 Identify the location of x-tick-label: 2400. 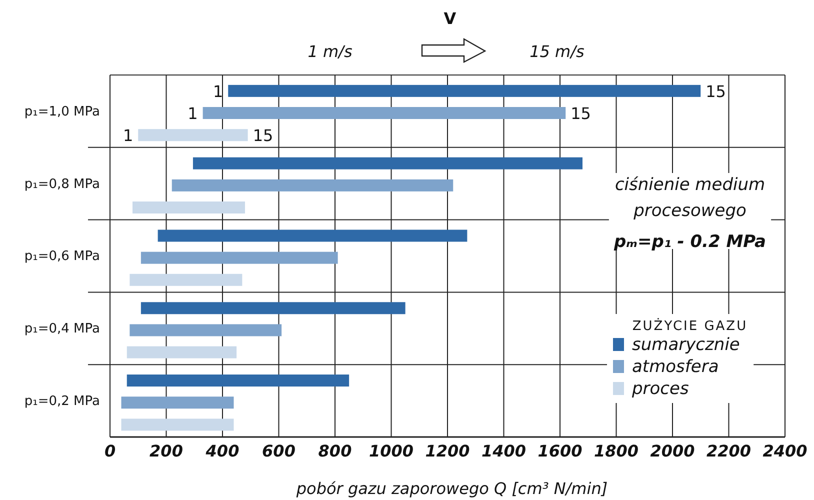
(785, 450).